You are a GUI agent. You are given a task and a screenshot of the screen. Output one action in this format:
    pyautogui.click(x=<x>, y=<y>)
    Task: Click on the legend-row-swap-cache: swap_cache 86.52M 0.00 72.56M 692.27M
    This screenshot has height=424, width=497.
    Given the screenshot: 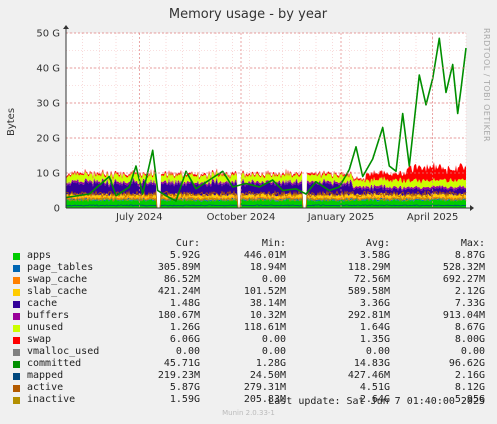 What is the action you would take?
    pyautogui.click(x=248, y=280)
    